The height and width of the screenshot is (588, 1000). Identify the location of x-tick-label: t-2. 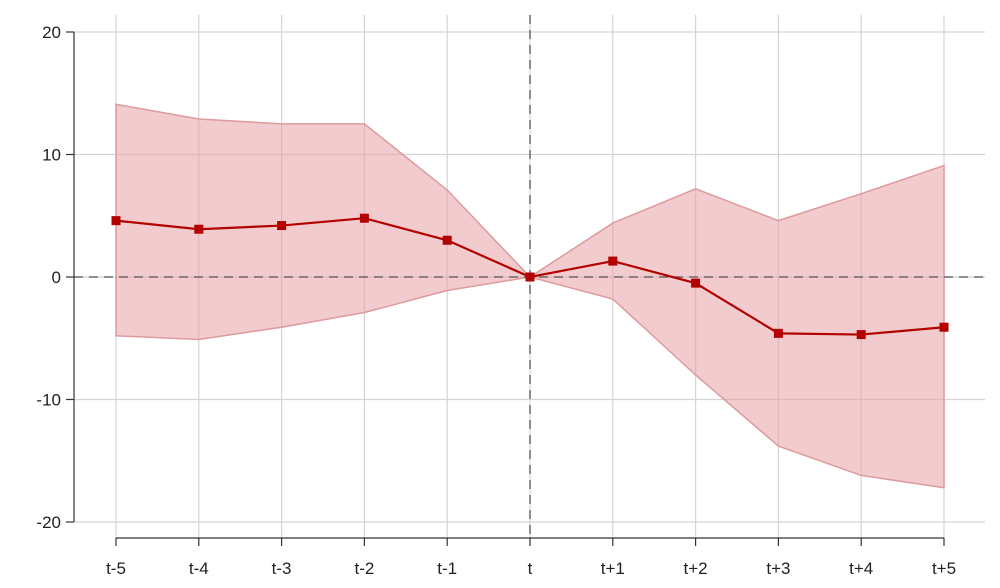
(364, 568).